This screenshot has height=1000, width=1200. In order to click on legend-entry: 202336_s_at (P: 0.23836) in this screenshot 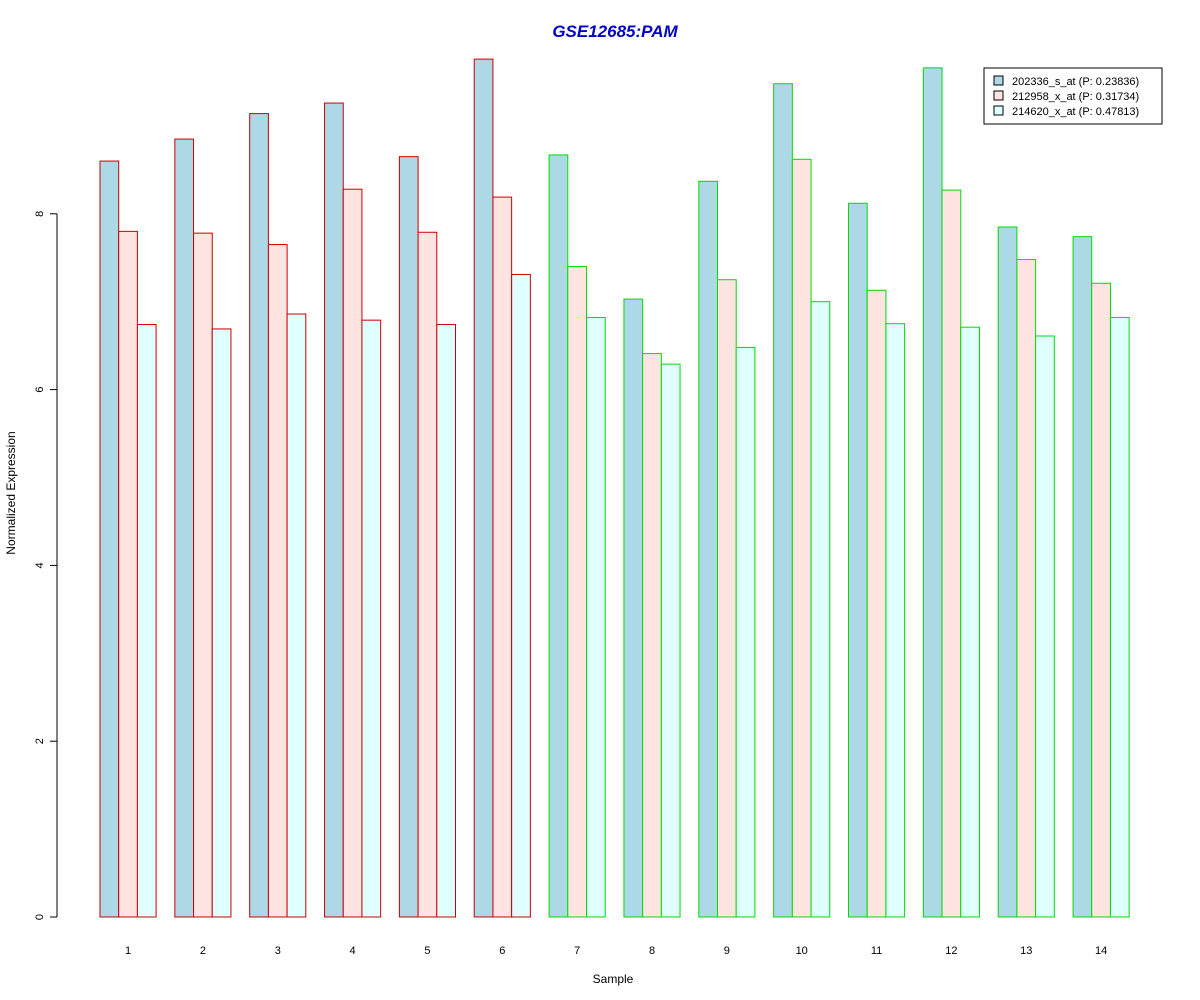, I will do `click(1075, 82)`.